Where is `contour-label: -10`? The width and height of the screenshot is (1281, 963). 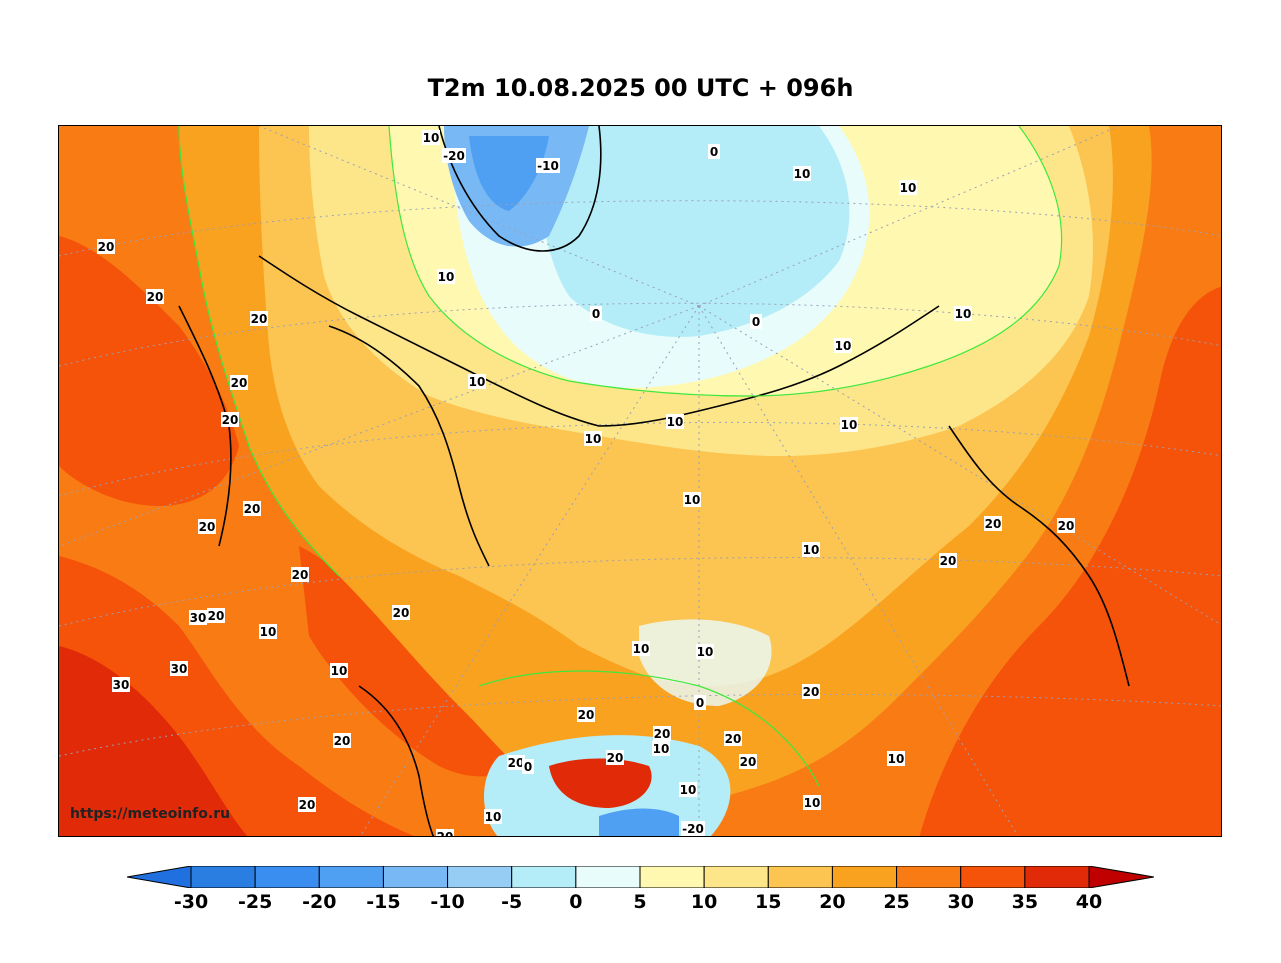 contour-label: -10 is located at coordinates (548, 166).